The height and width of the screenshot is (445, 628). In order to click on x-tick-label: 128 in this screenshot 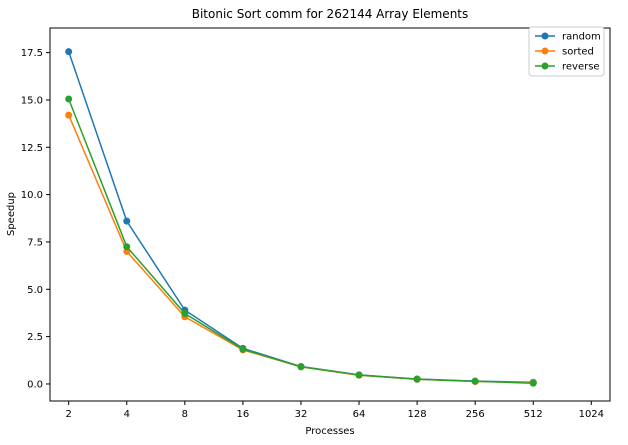, I will do `click(417, 414)`.